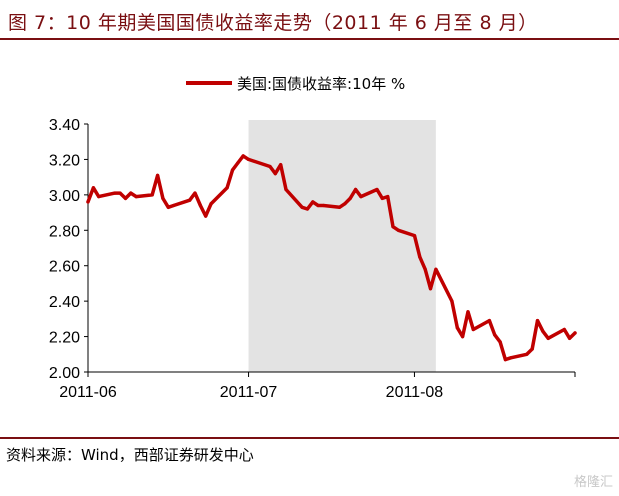  I want to click on legend-label: 美国:国债收益率:10年 %, so click(321, 84).